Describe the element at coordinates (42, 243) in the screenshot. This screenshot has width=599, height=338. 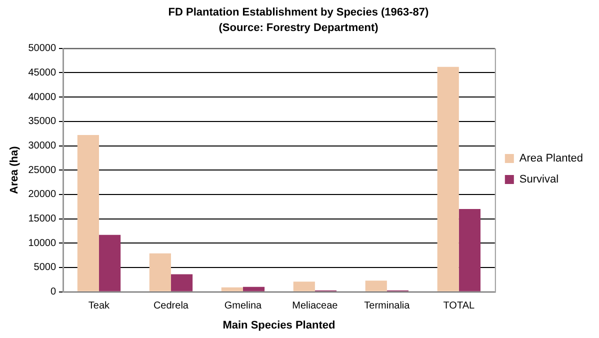
I see `y-tick-label: 10000` at that location.